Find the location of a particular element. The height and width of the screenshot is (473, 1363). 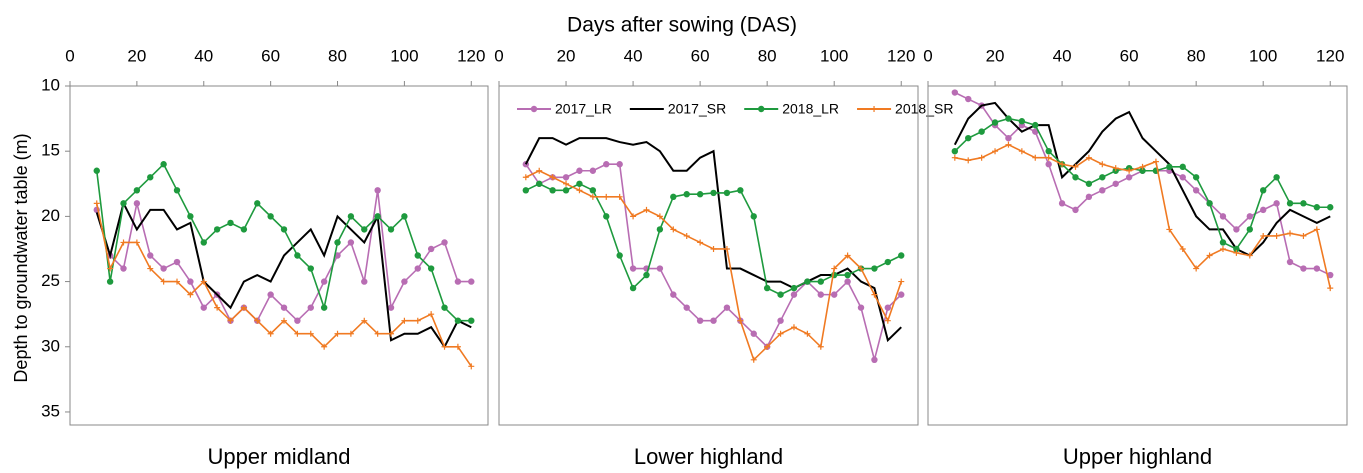

x-axis-title: Days after sowing (DAS) is located at coordinates (682, 25).